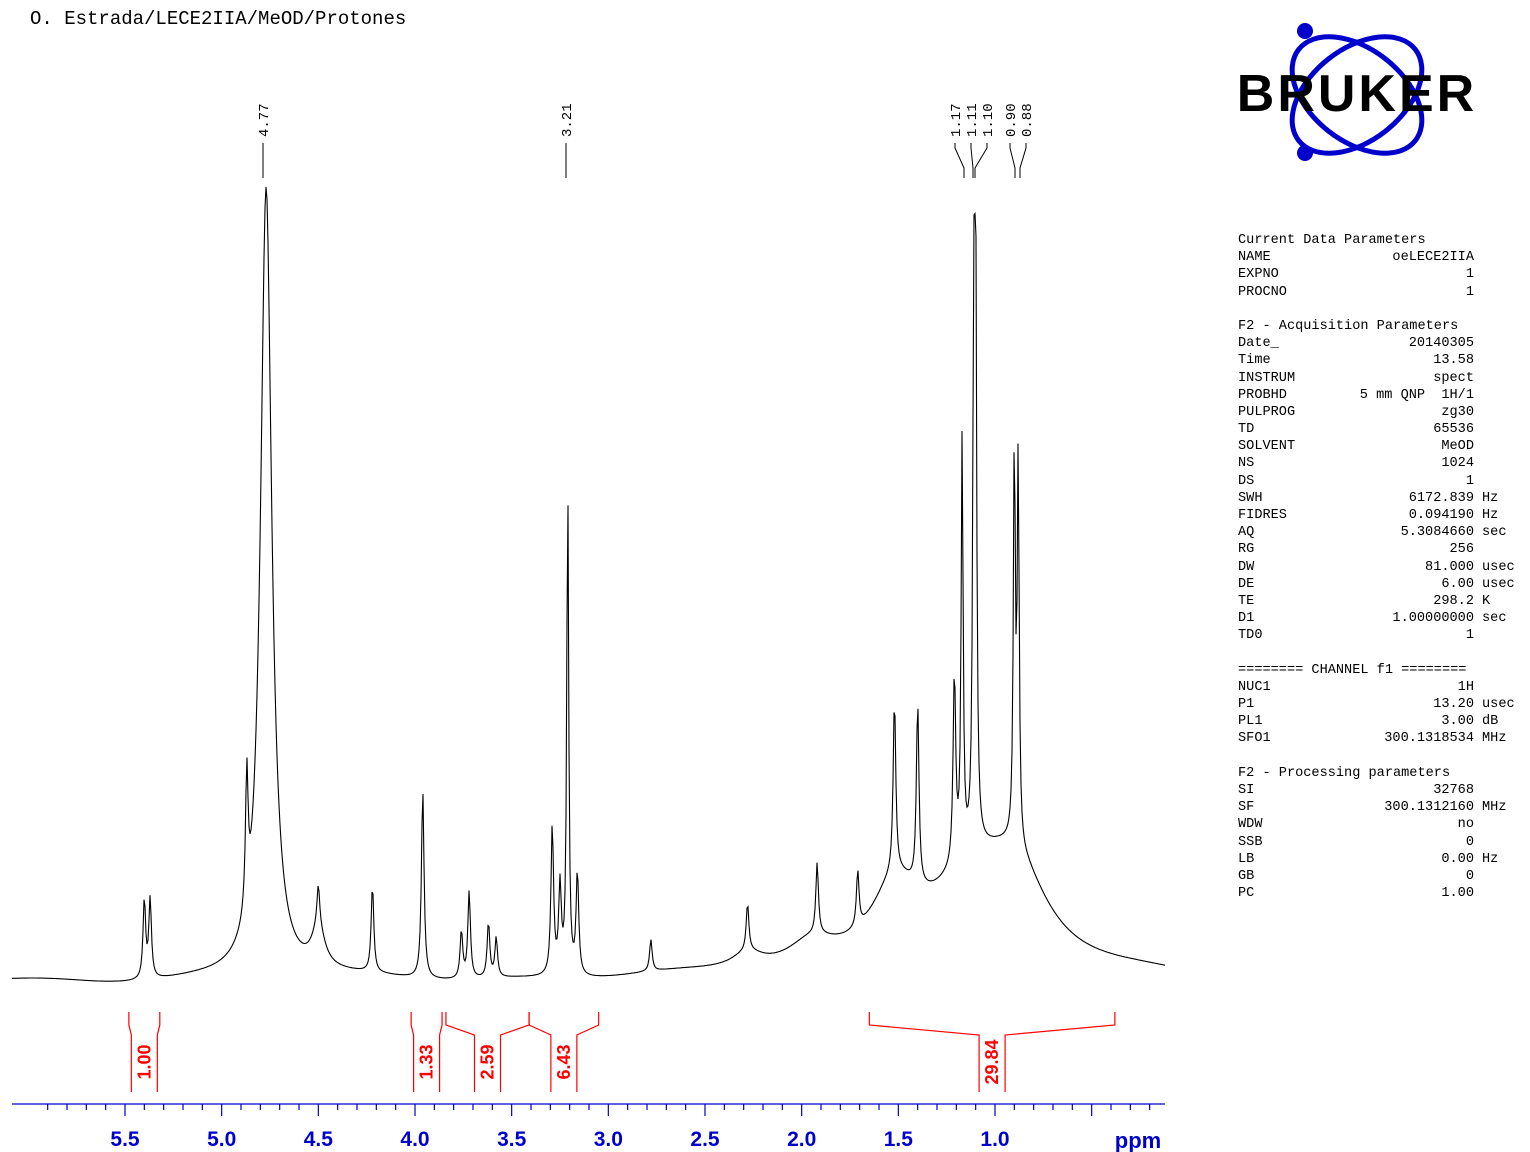  Describe the element at coordinates (1469, 876) in the screenshot. I see `param-value: 0` at that location.